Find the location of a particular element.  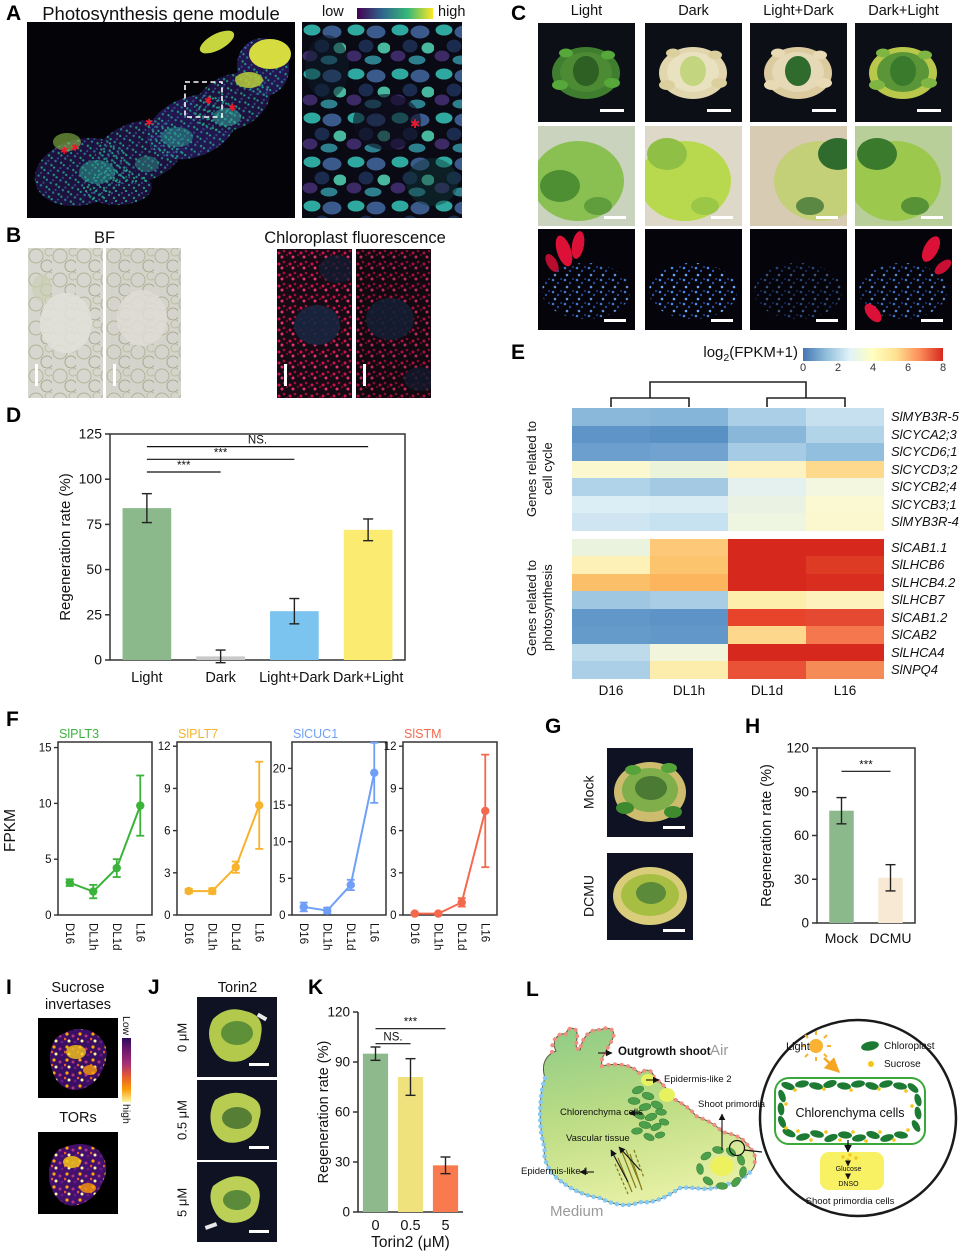

viridis-colorbar is located at coordinates (395, 13).